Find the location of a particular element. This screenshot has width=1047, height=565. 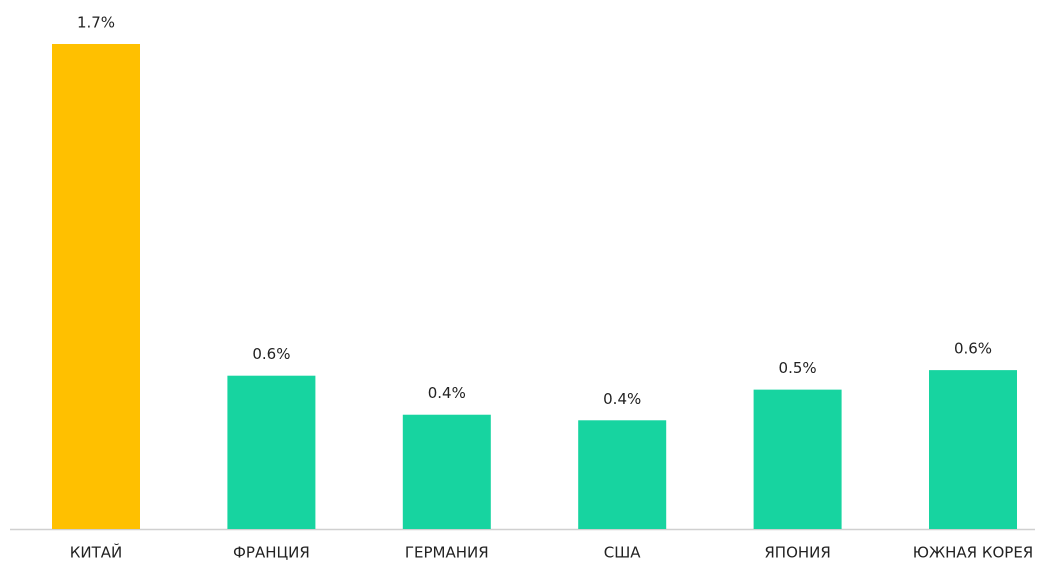

x-tick-label: ЯПОНИЯ is located at coordinates (797, 553).